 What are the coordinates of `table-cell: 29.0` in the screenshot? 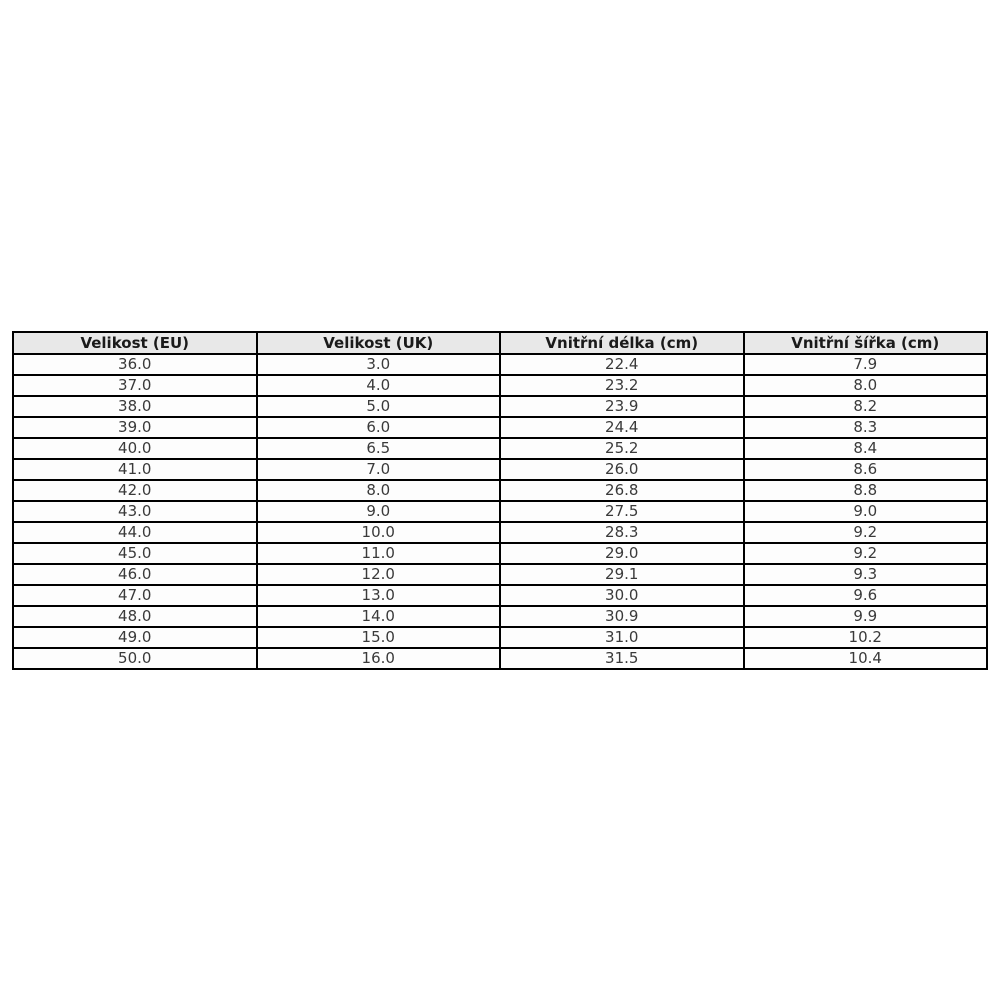 It's located at (622, 553).